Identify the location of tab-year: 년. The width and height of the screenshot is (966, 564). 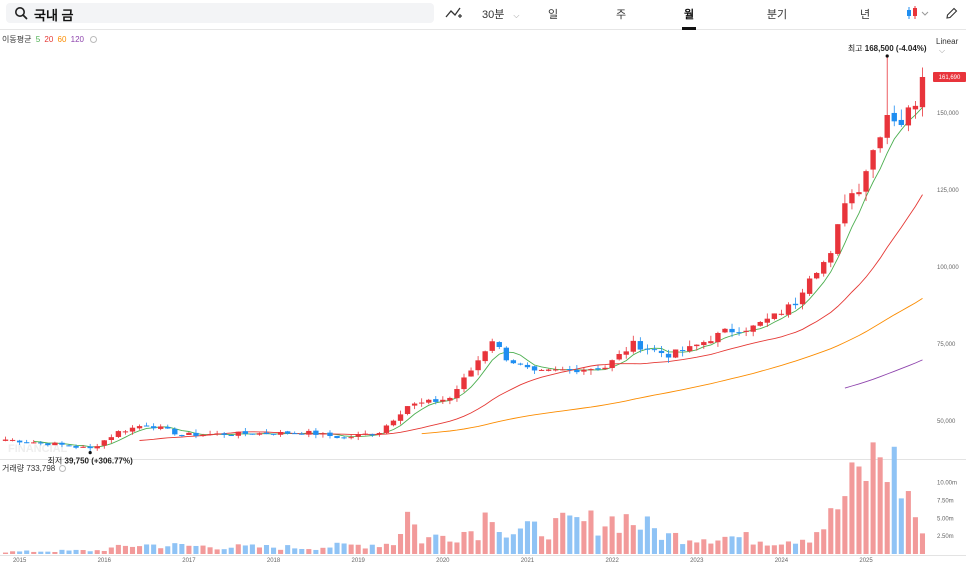
(865, 15).